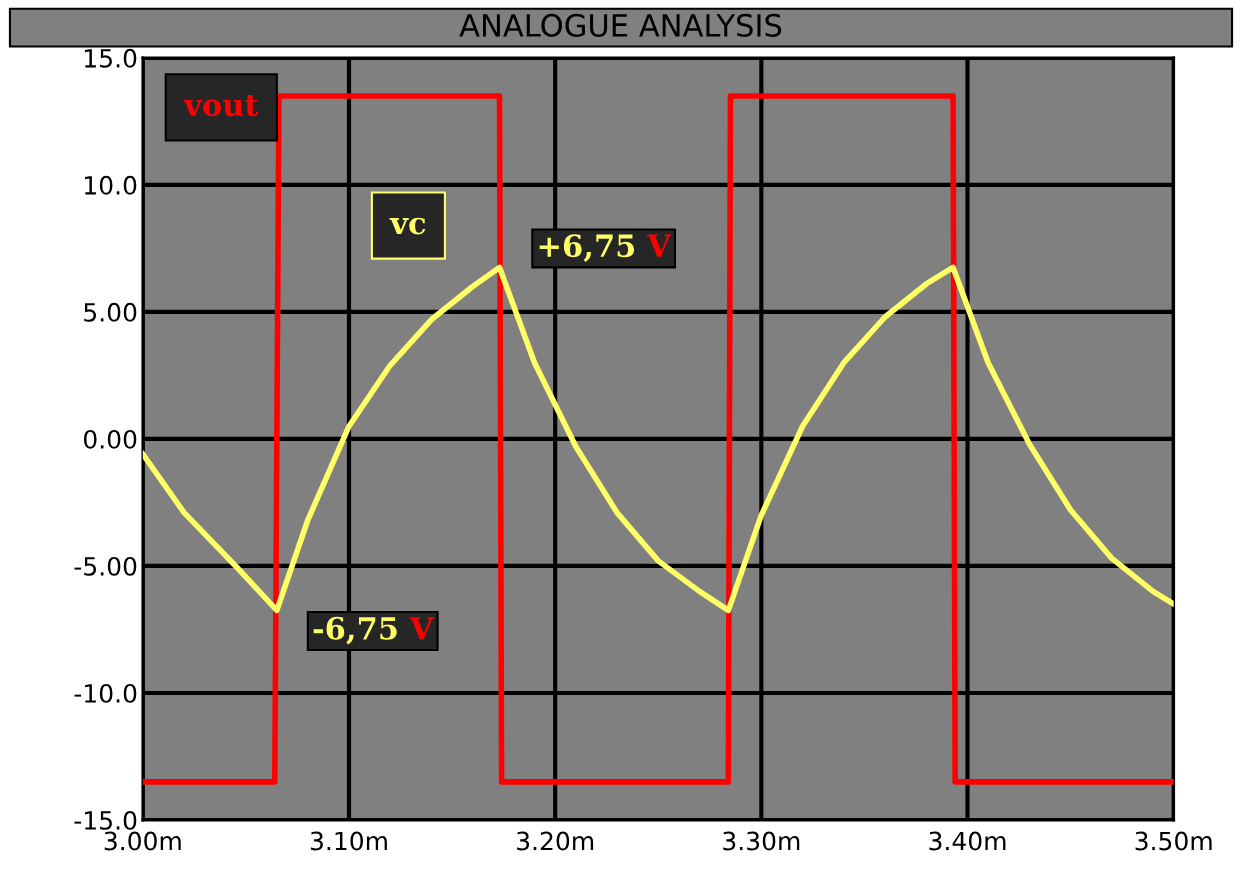 Image resolution: width=1242 pixels, height=877 pixels. I want to click on x-tick-label: 3.50m, so click(1173, 841).